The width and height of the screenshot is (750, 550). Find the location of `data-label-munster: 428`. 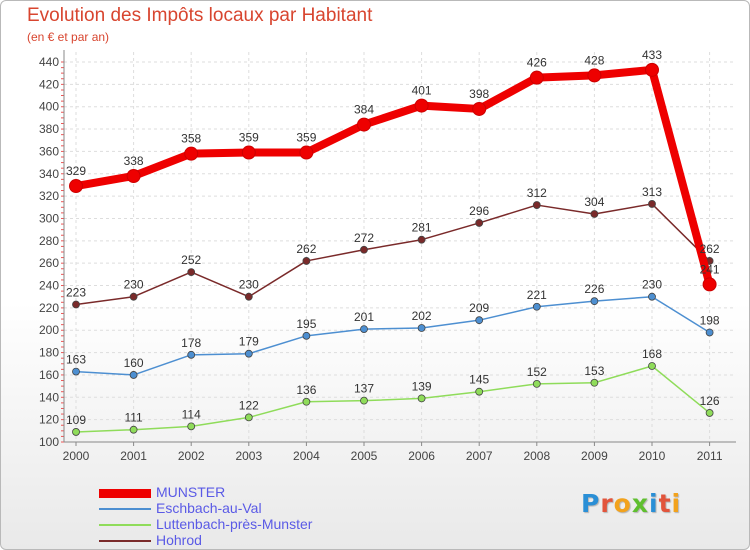

data-label-munster: 428 is located at coordinates (594, 60).